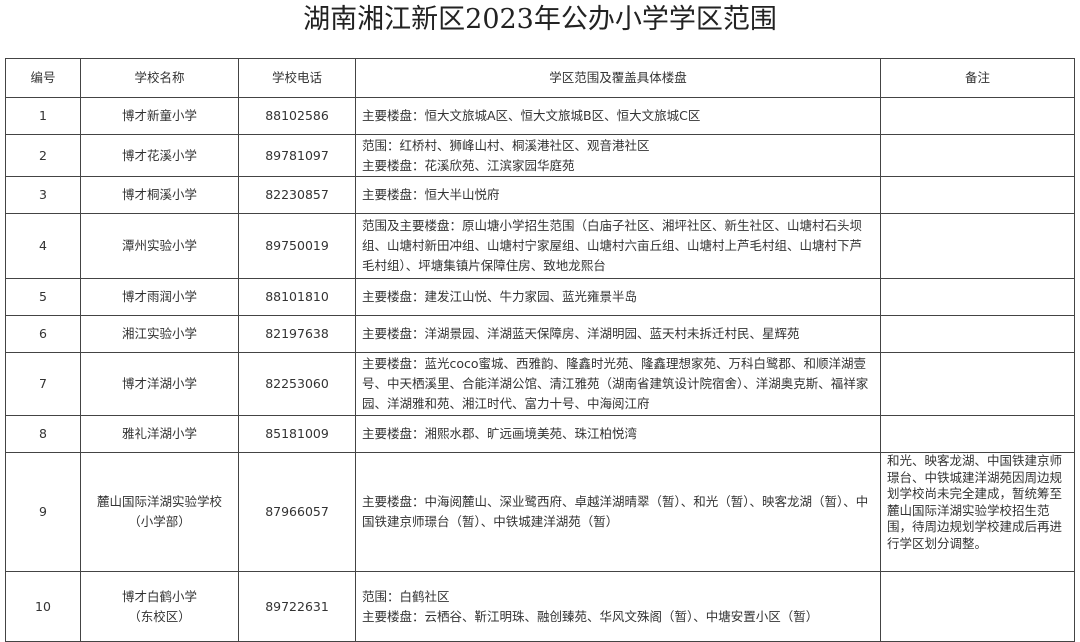 This screenshot has width=1080, height=642. Describe the element at coordinates (159, 596) in the screenshot. I see `school-name-line: 博才白鹤小学` at that location.